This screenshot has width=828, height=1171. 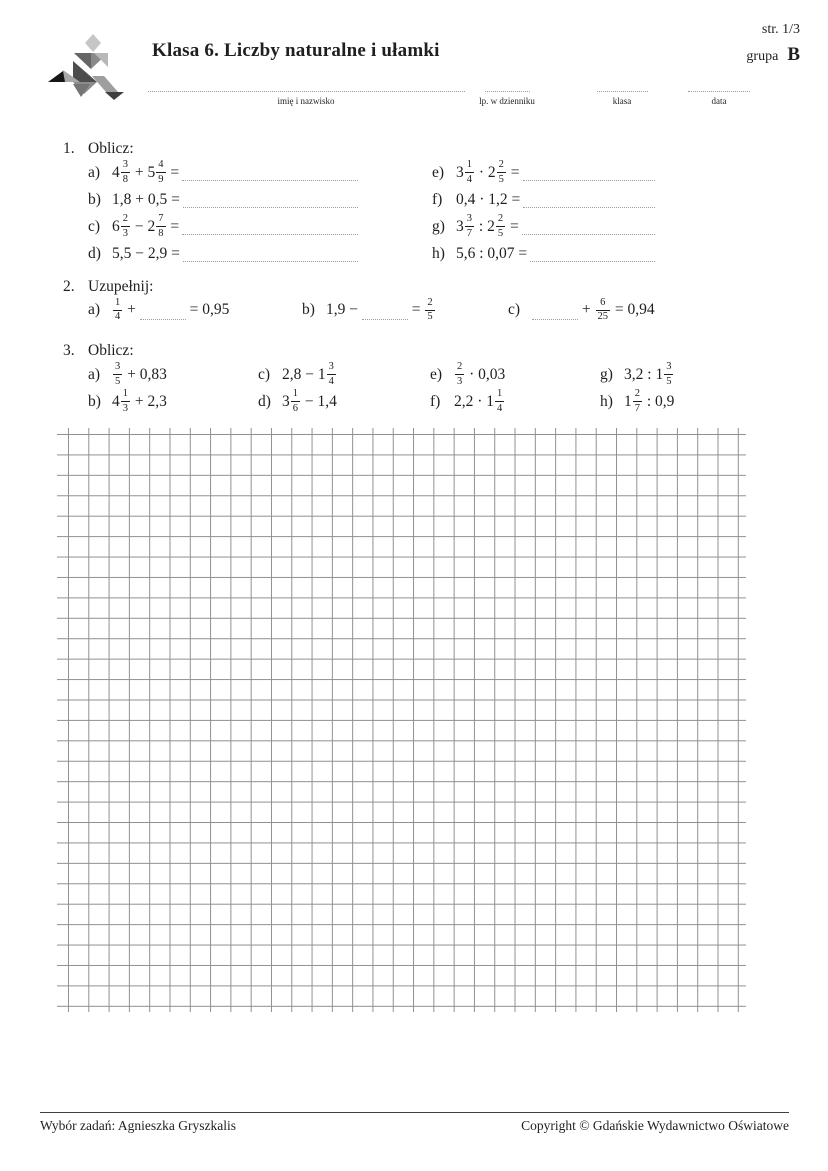 What do you see at coordinates (121, 286) in the screenshot?
I see `exercise-title: Uzupełnij:` at bounding box center [121, 286].